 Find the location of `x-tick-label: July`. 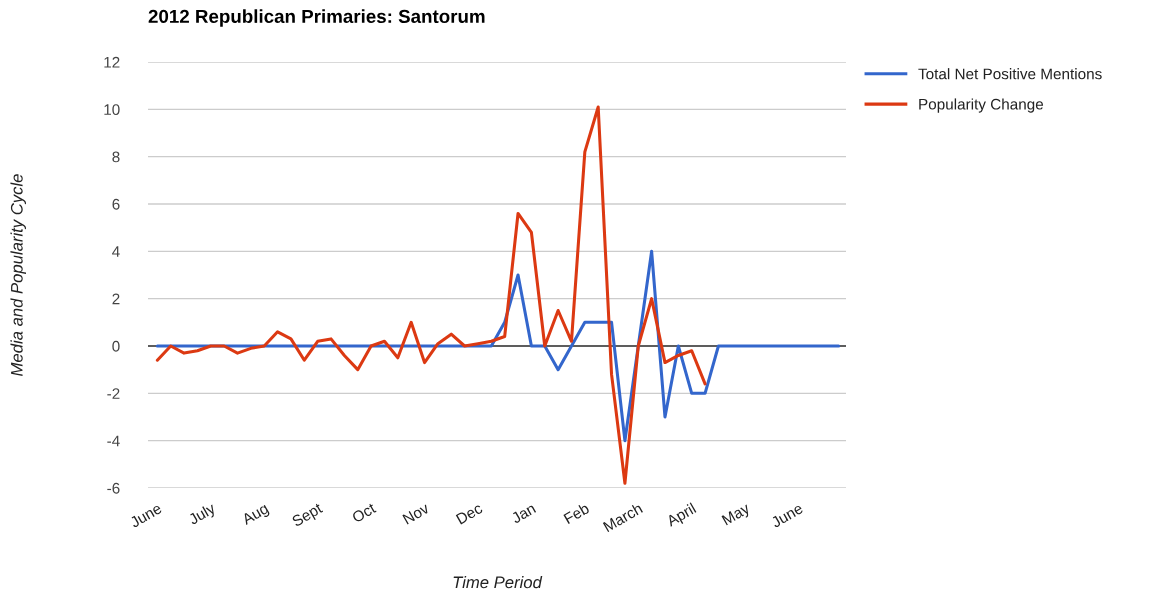

x-tick-label: July is located at coordinates (202, 514).